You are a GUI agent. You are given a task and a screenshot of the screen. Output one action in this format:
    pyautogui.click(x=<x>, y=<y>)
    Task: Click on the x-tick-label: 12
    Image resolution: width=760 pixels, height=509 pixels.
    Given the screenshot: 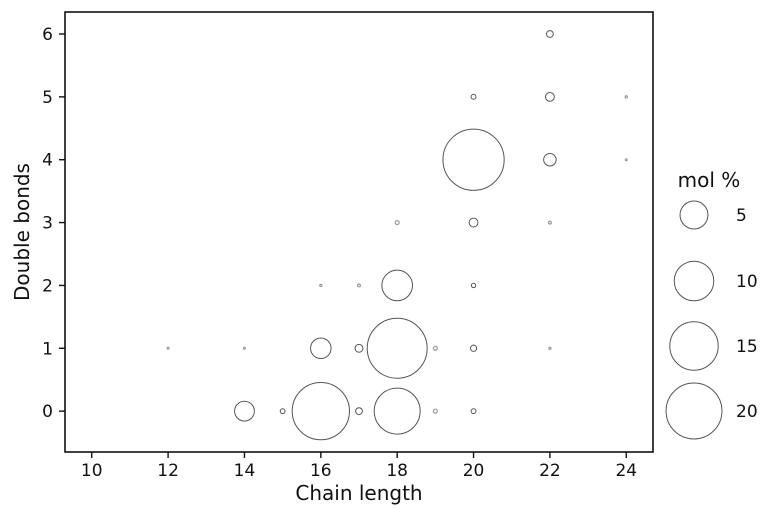 What is the action you would take?
    pyautogui.click(x=168, y=471)
    